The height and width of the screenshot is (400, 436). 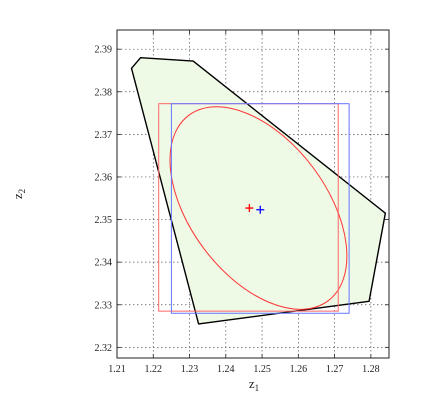 What do you see at coordinates (257, 388) in the screenshot?
I see `x-axis-label-sub: 1` at bounding box center [257, 388].